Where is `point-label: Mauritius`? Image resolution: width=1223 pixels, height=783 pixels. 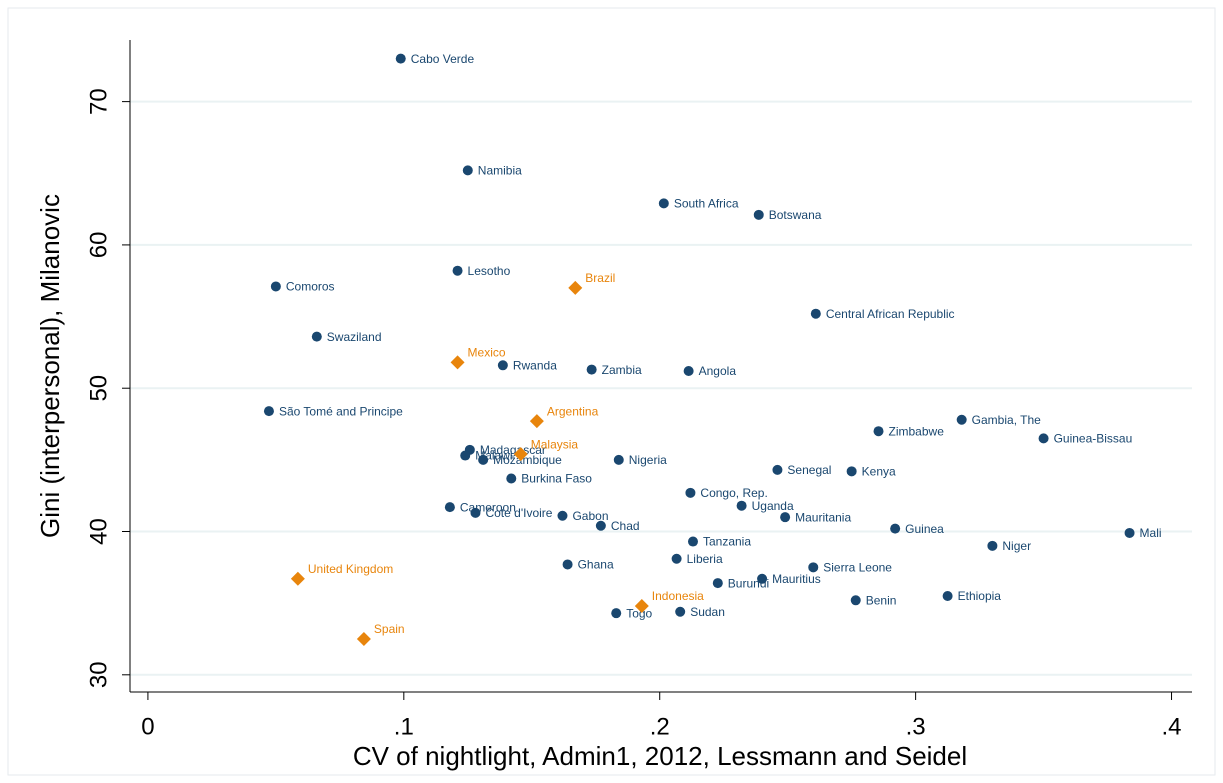 point-label: Mauritius is located at coordinates (796, 579).